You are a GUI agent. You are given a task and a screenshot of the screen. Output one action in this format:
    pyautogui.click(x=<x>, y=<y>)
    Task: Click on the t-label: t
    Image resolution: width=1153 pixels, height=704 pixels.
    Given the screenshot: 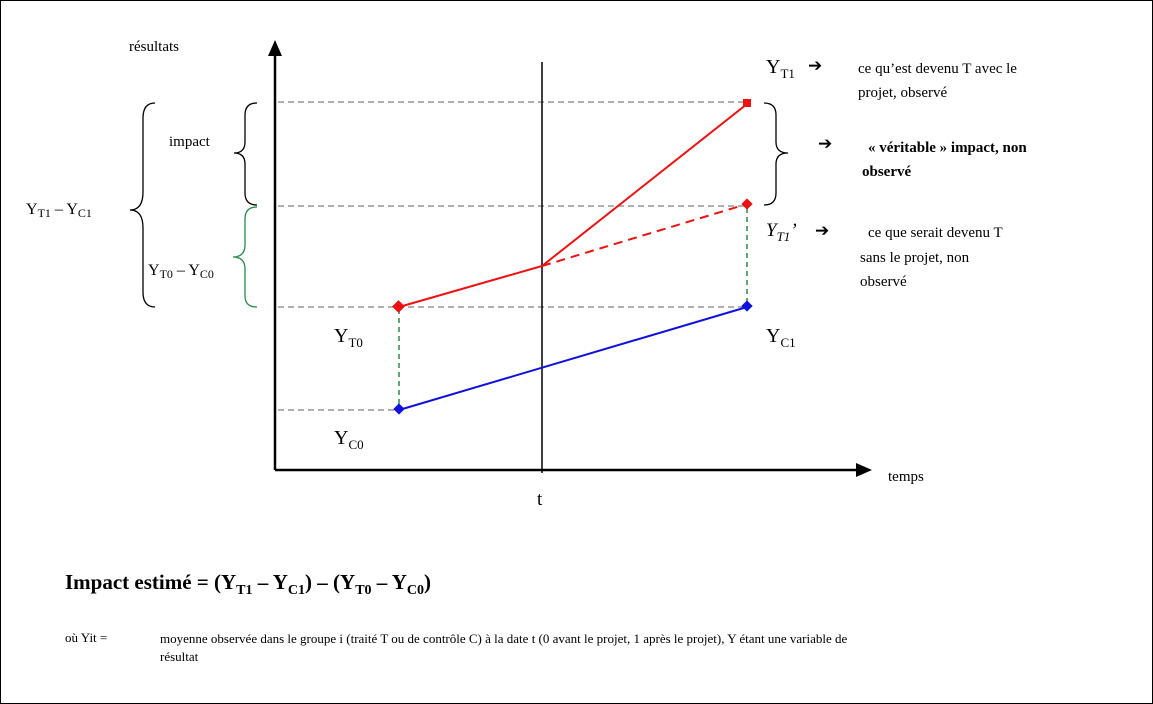 What is the action you would take?
    pyautogui.click(x=540, y=499)
    